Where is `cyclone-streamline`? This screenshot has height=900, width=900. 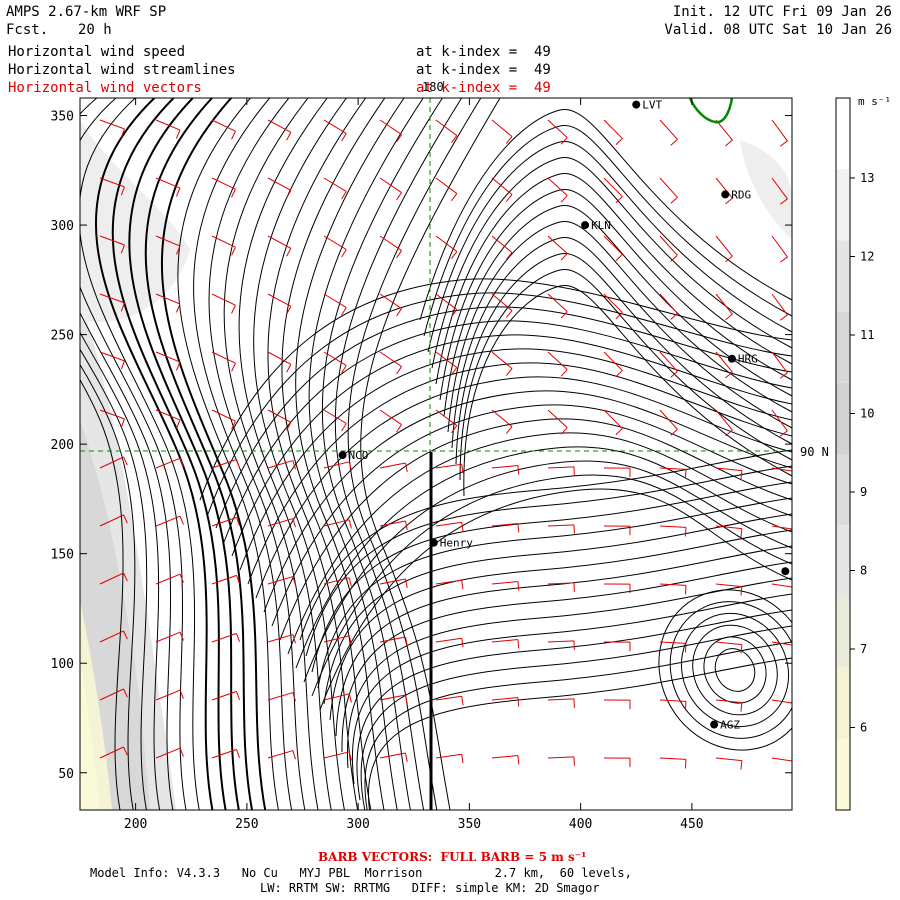
cyclone-streamline is located at coordinates (725, 670).